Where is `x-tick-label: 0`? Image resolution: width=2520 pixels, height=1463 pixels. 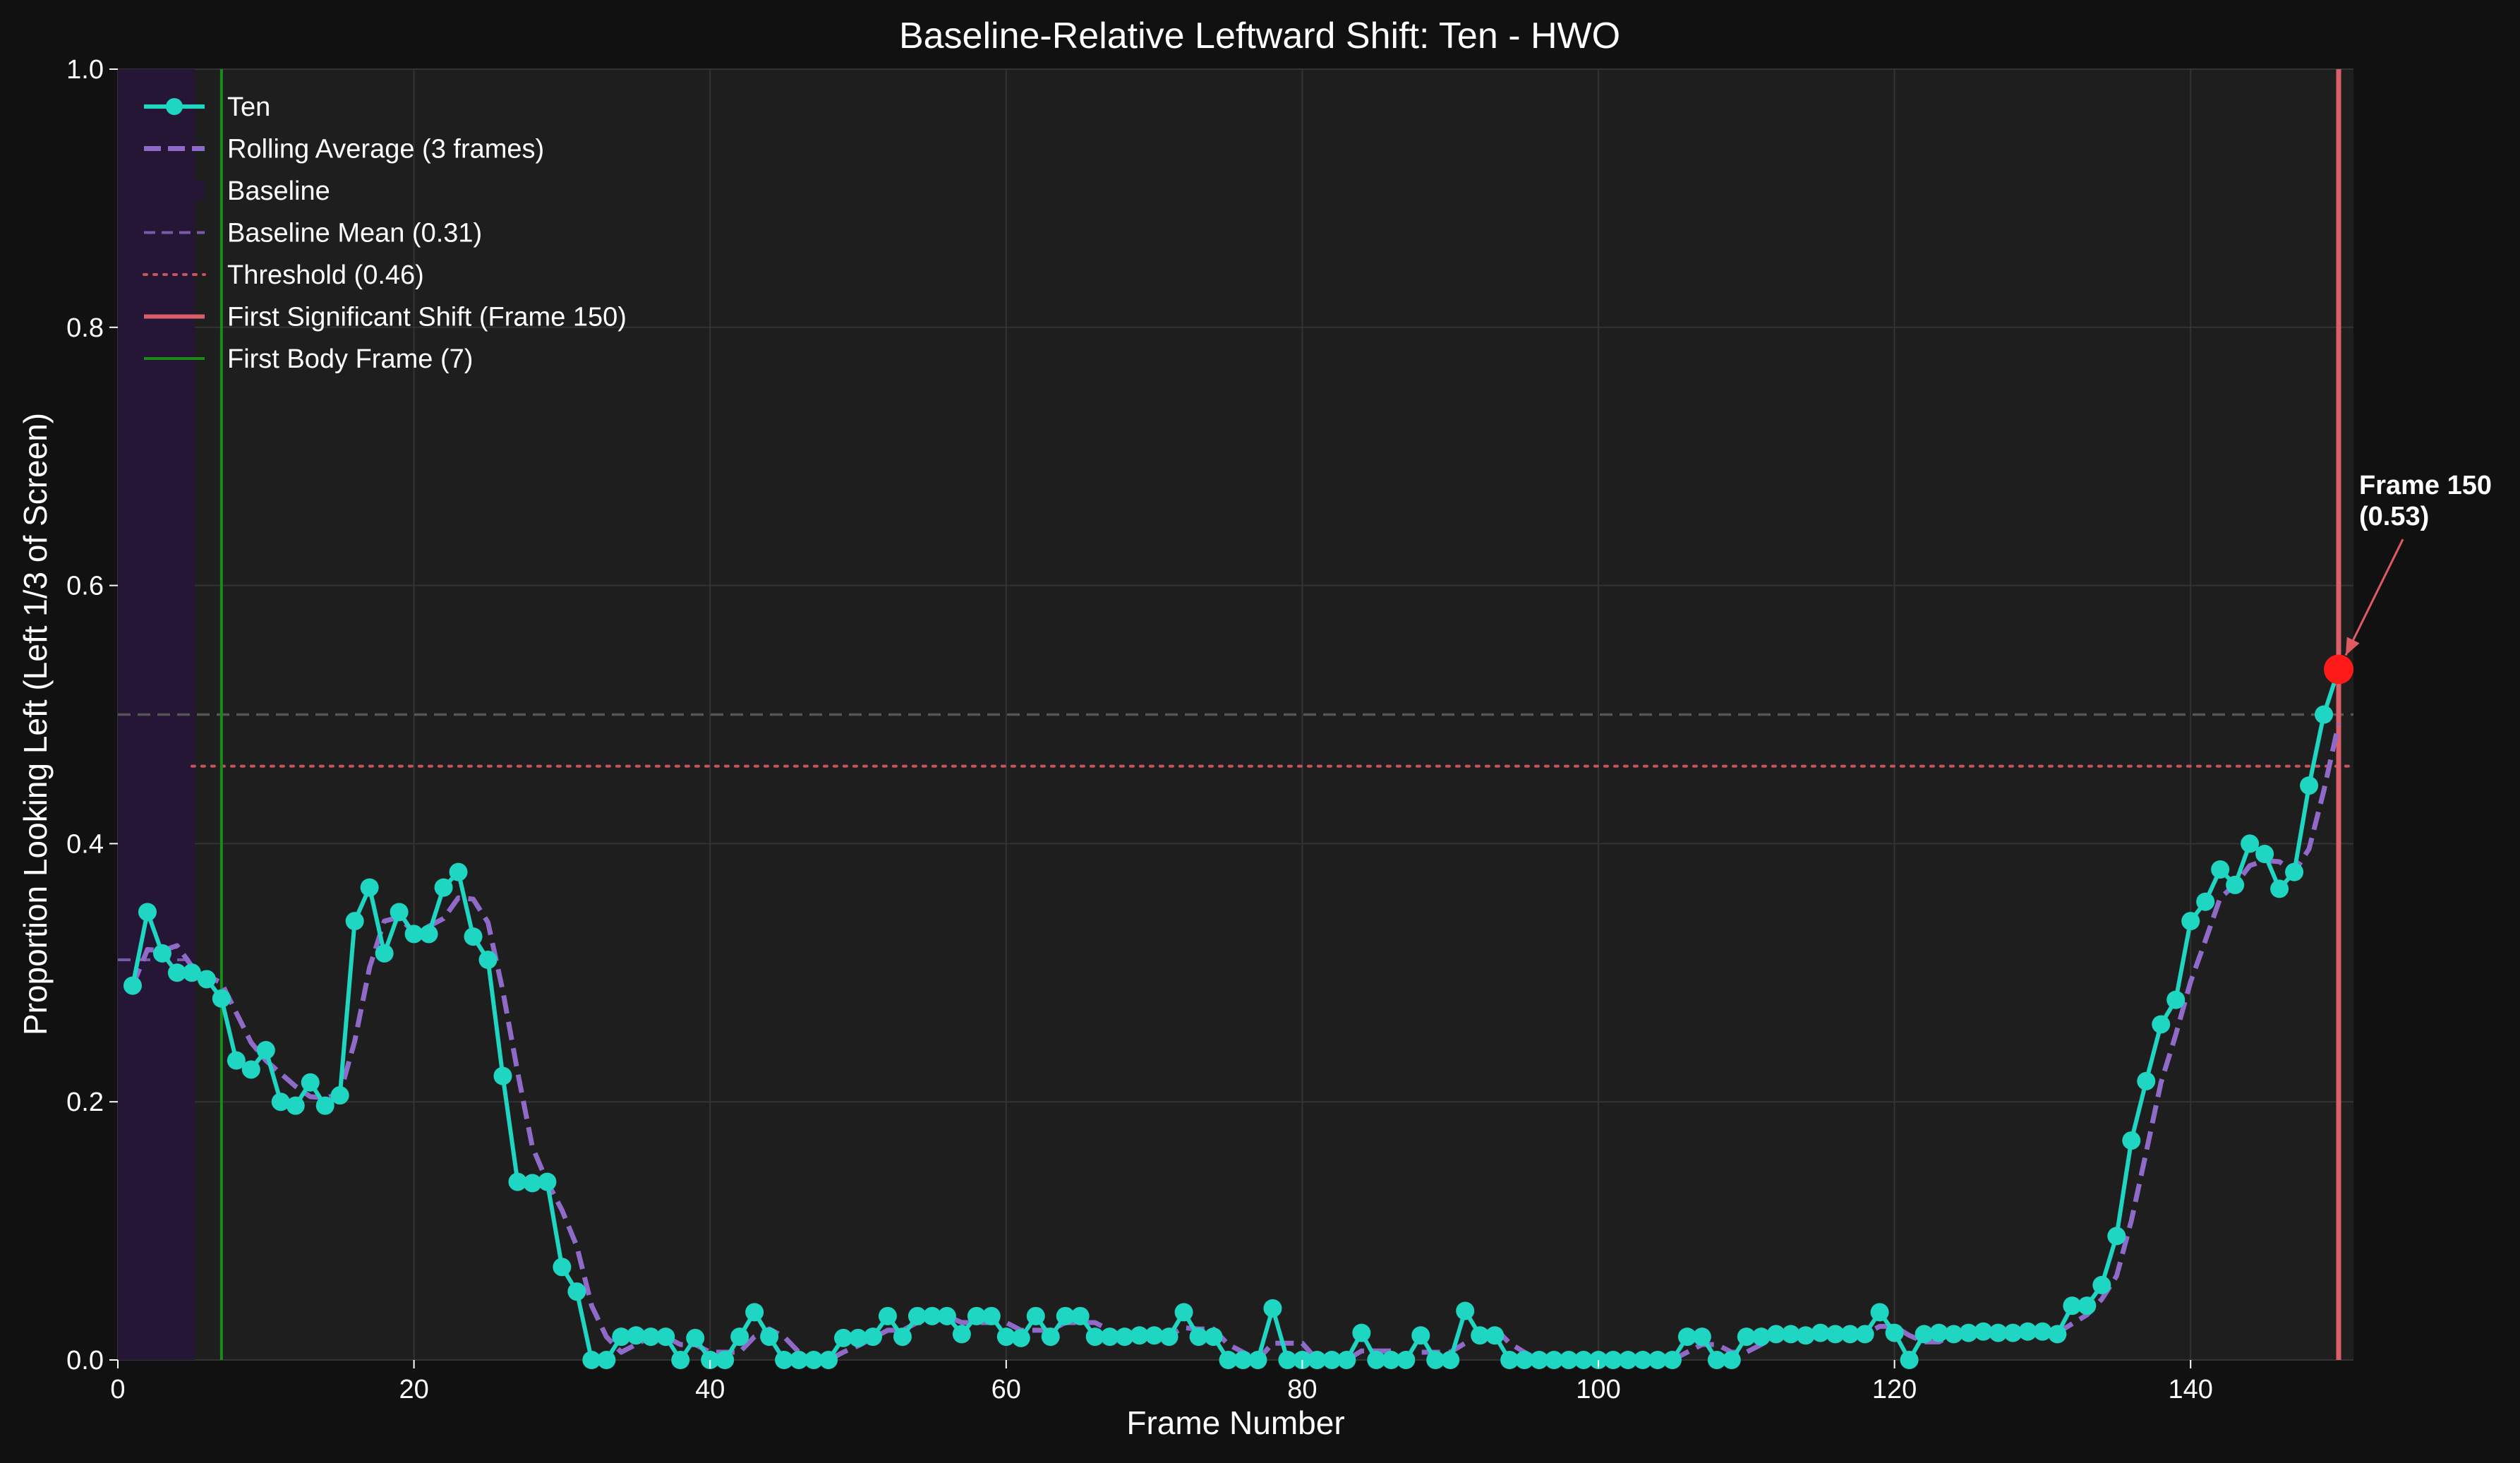 x-tick-label: 0 is located at coordinates (118, 1389).